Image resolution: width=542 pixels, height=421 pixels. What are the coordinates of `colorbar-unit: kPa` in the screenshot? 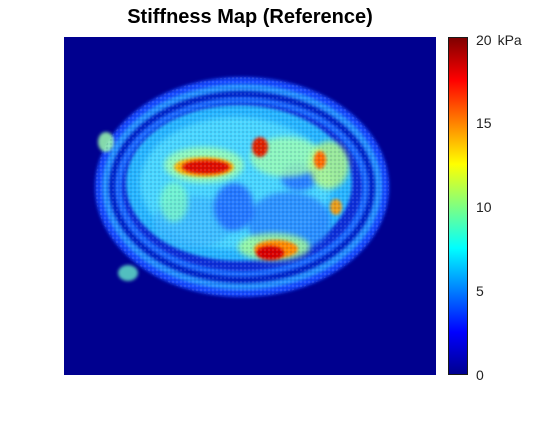 It's located at (509, 40).